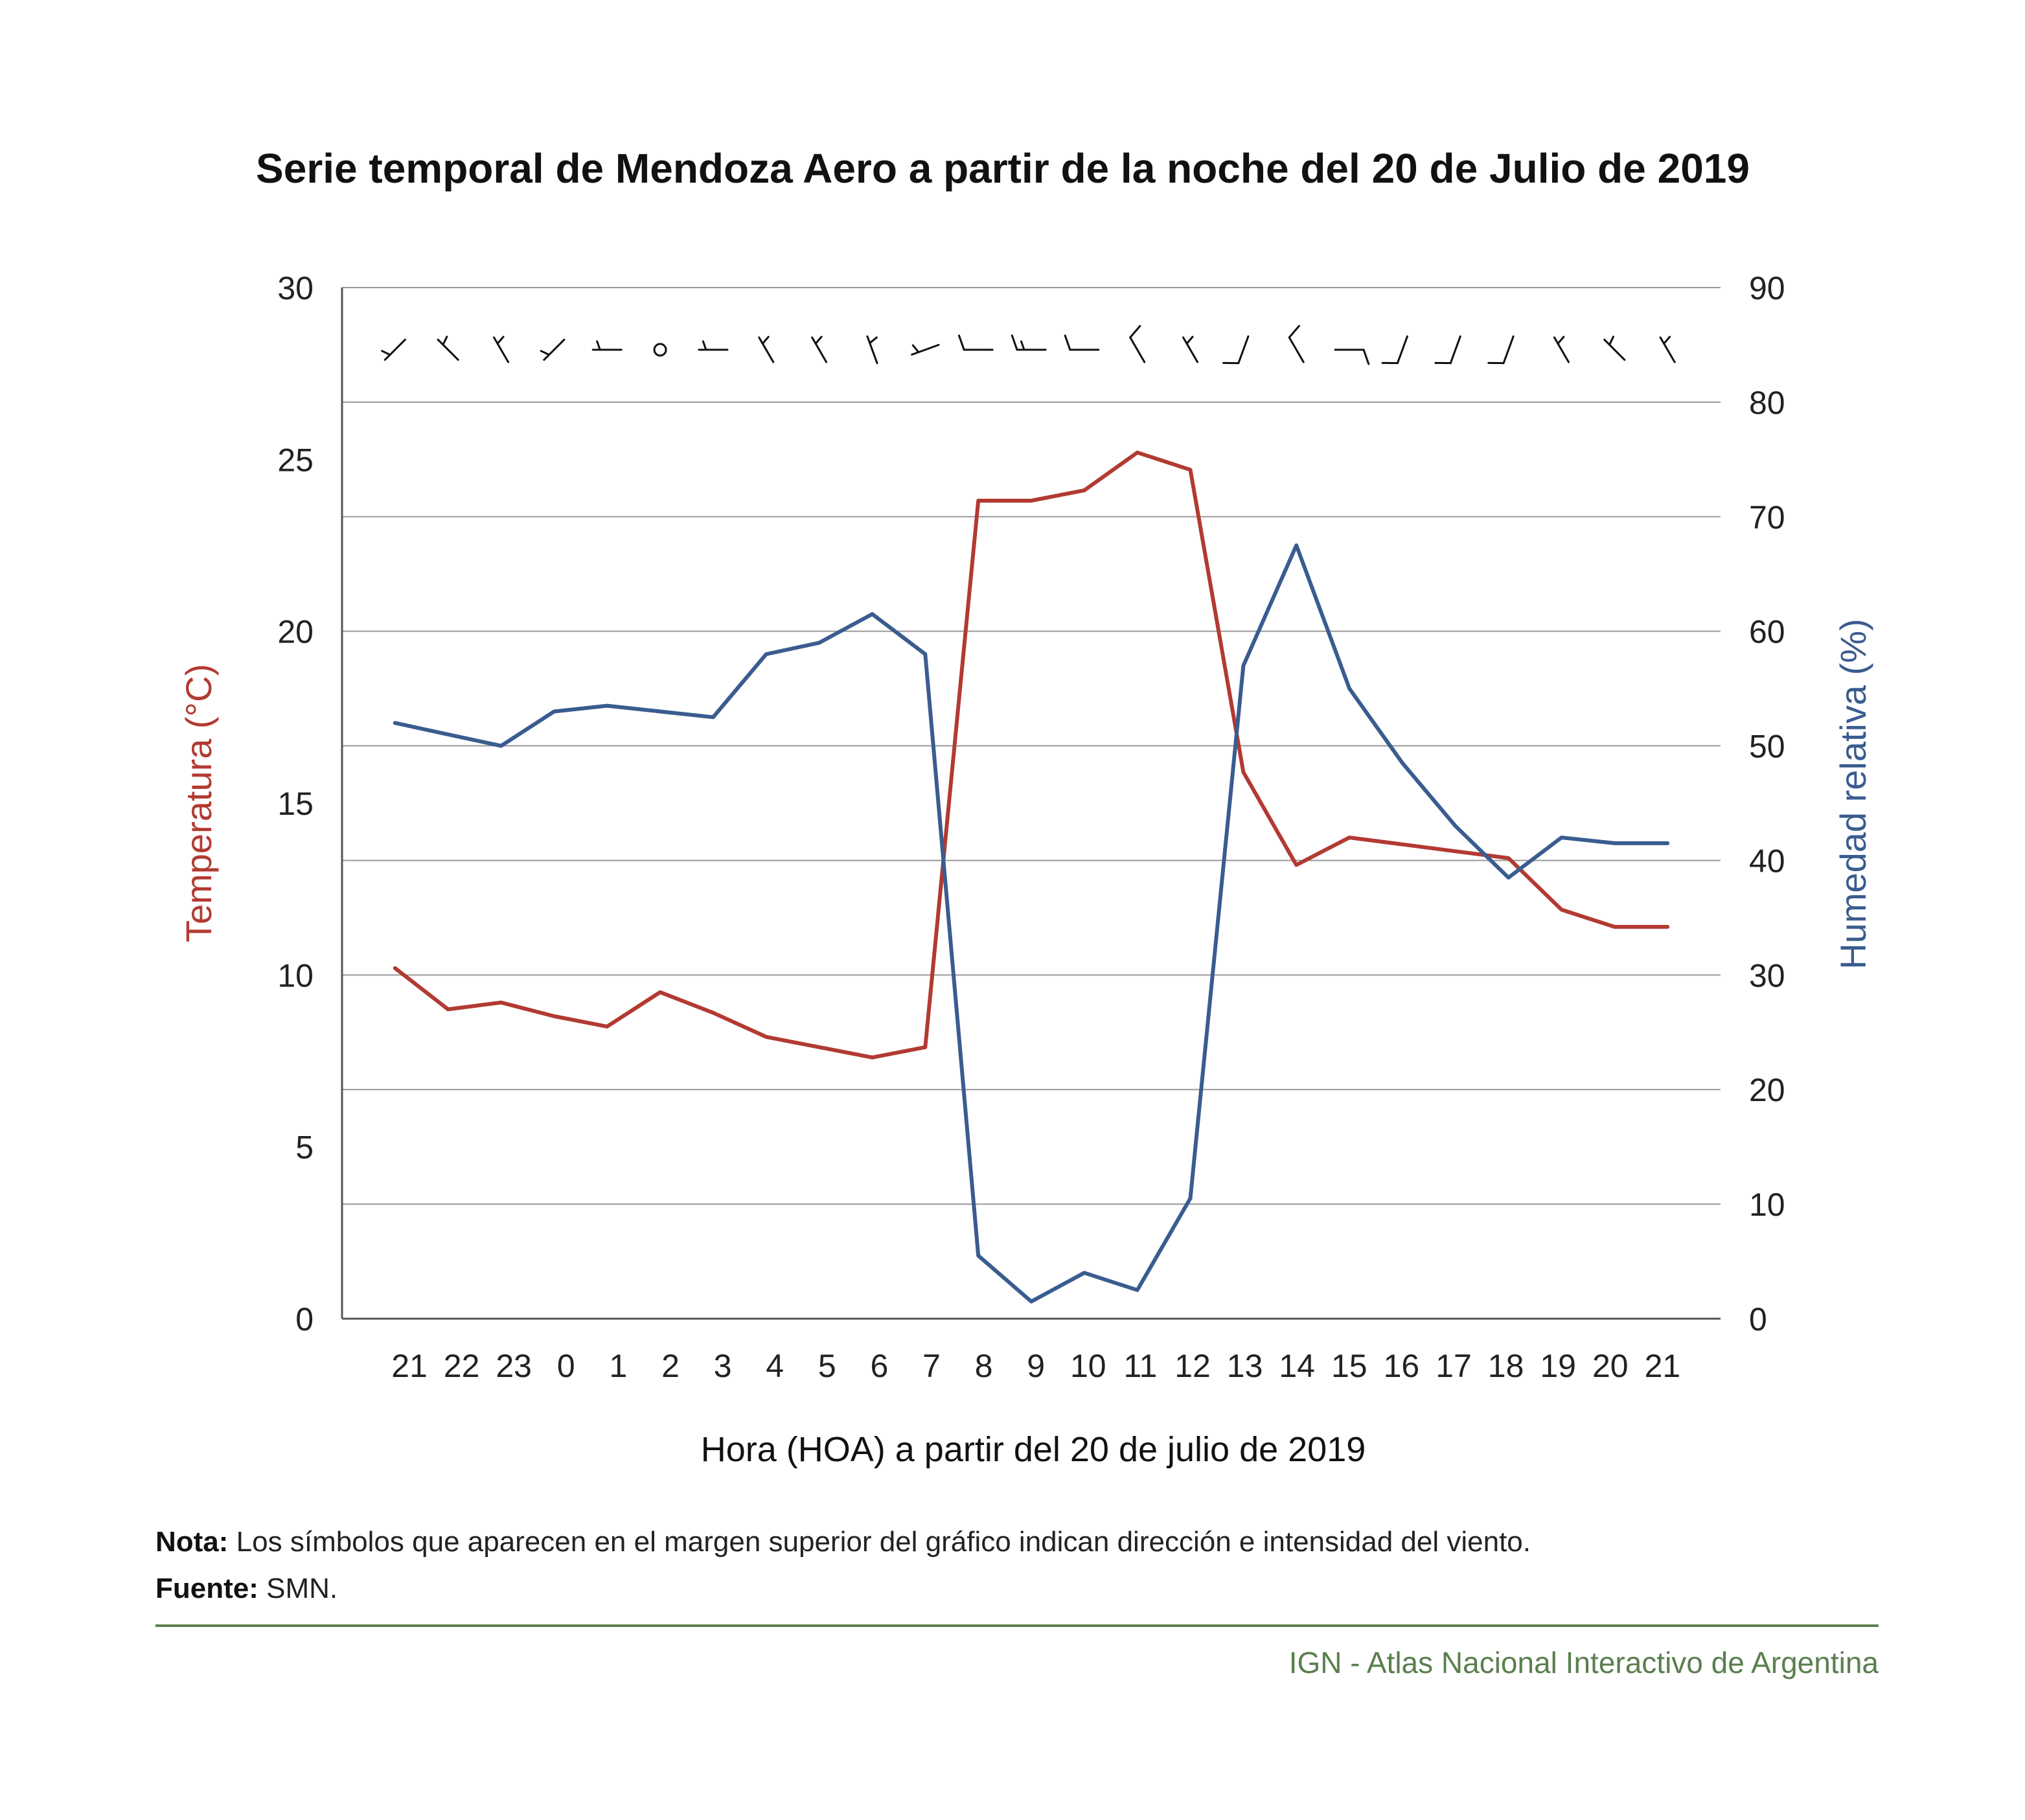 This screenshot has width=2025, height=1820. Describe the element at coordinates (1767, 976) in the screenshot. I see `y-tick-right: 30` at that location.